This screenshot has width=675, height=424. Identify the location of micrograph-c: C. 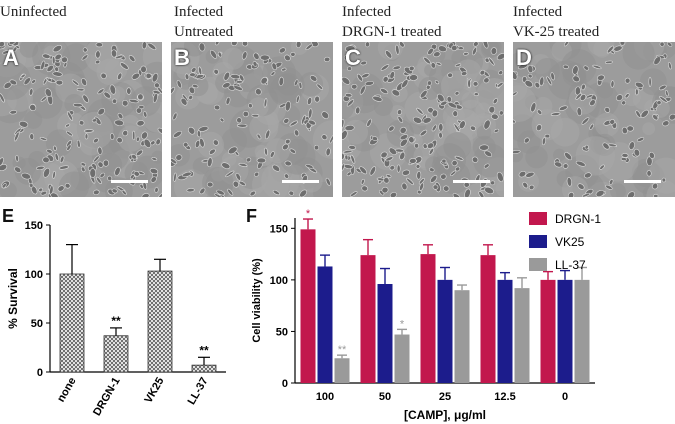
(423, 119).